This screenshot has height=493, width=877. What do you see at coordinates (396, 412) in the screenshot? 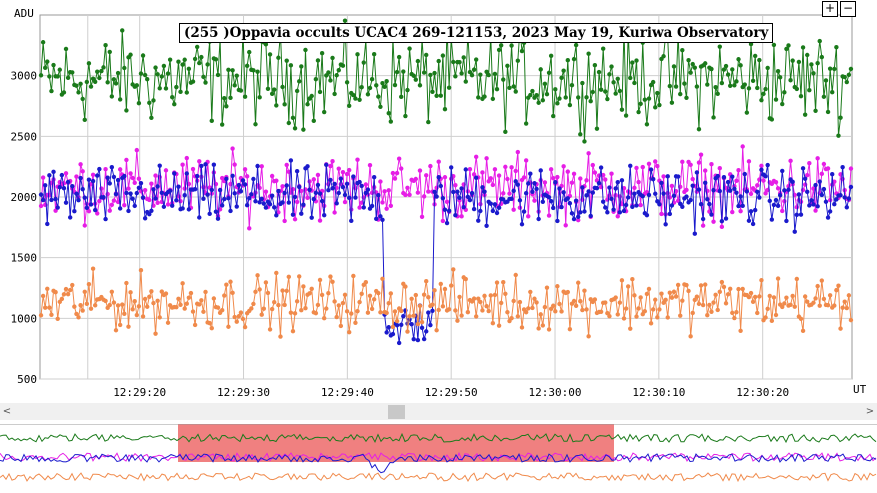
I see `scroll-thumb` at bounding box center [396, 412].